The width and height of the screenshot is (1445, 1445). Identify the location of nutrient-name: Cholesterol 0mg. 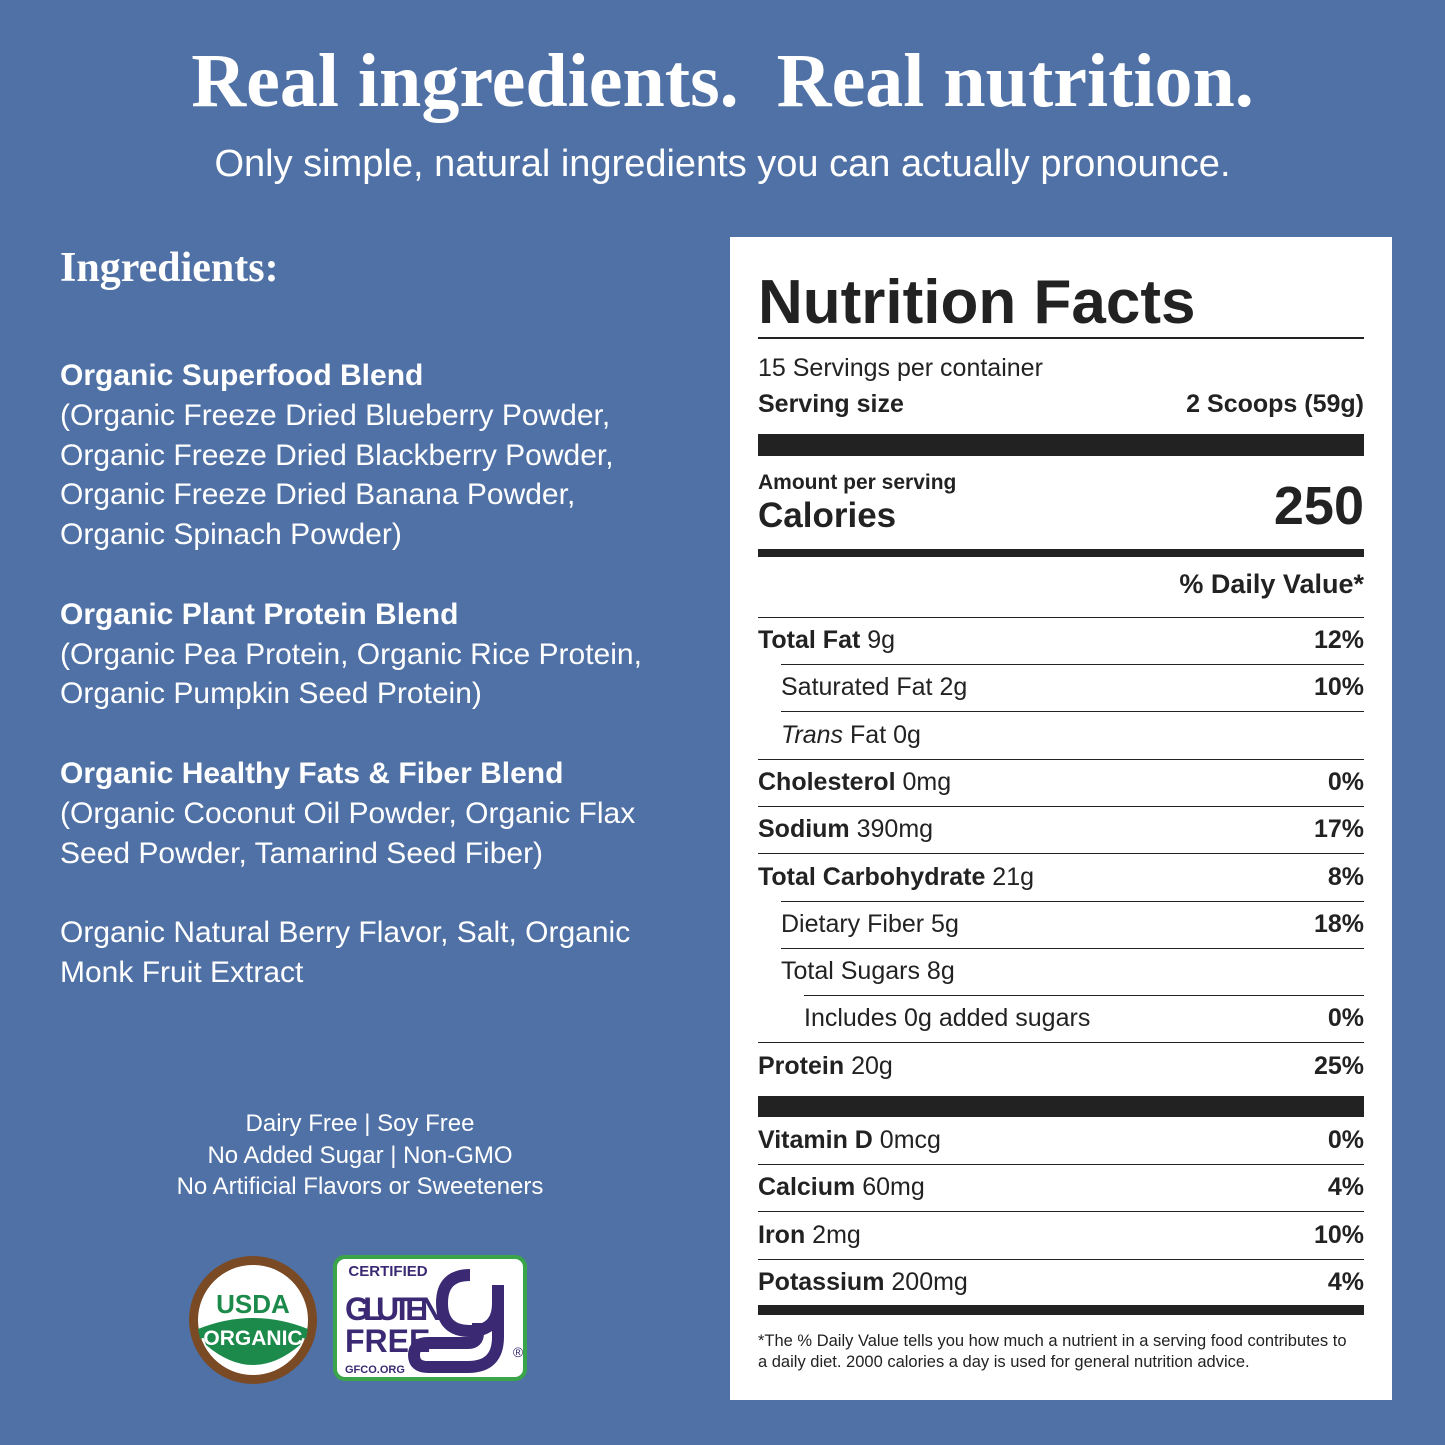
(854, 782).